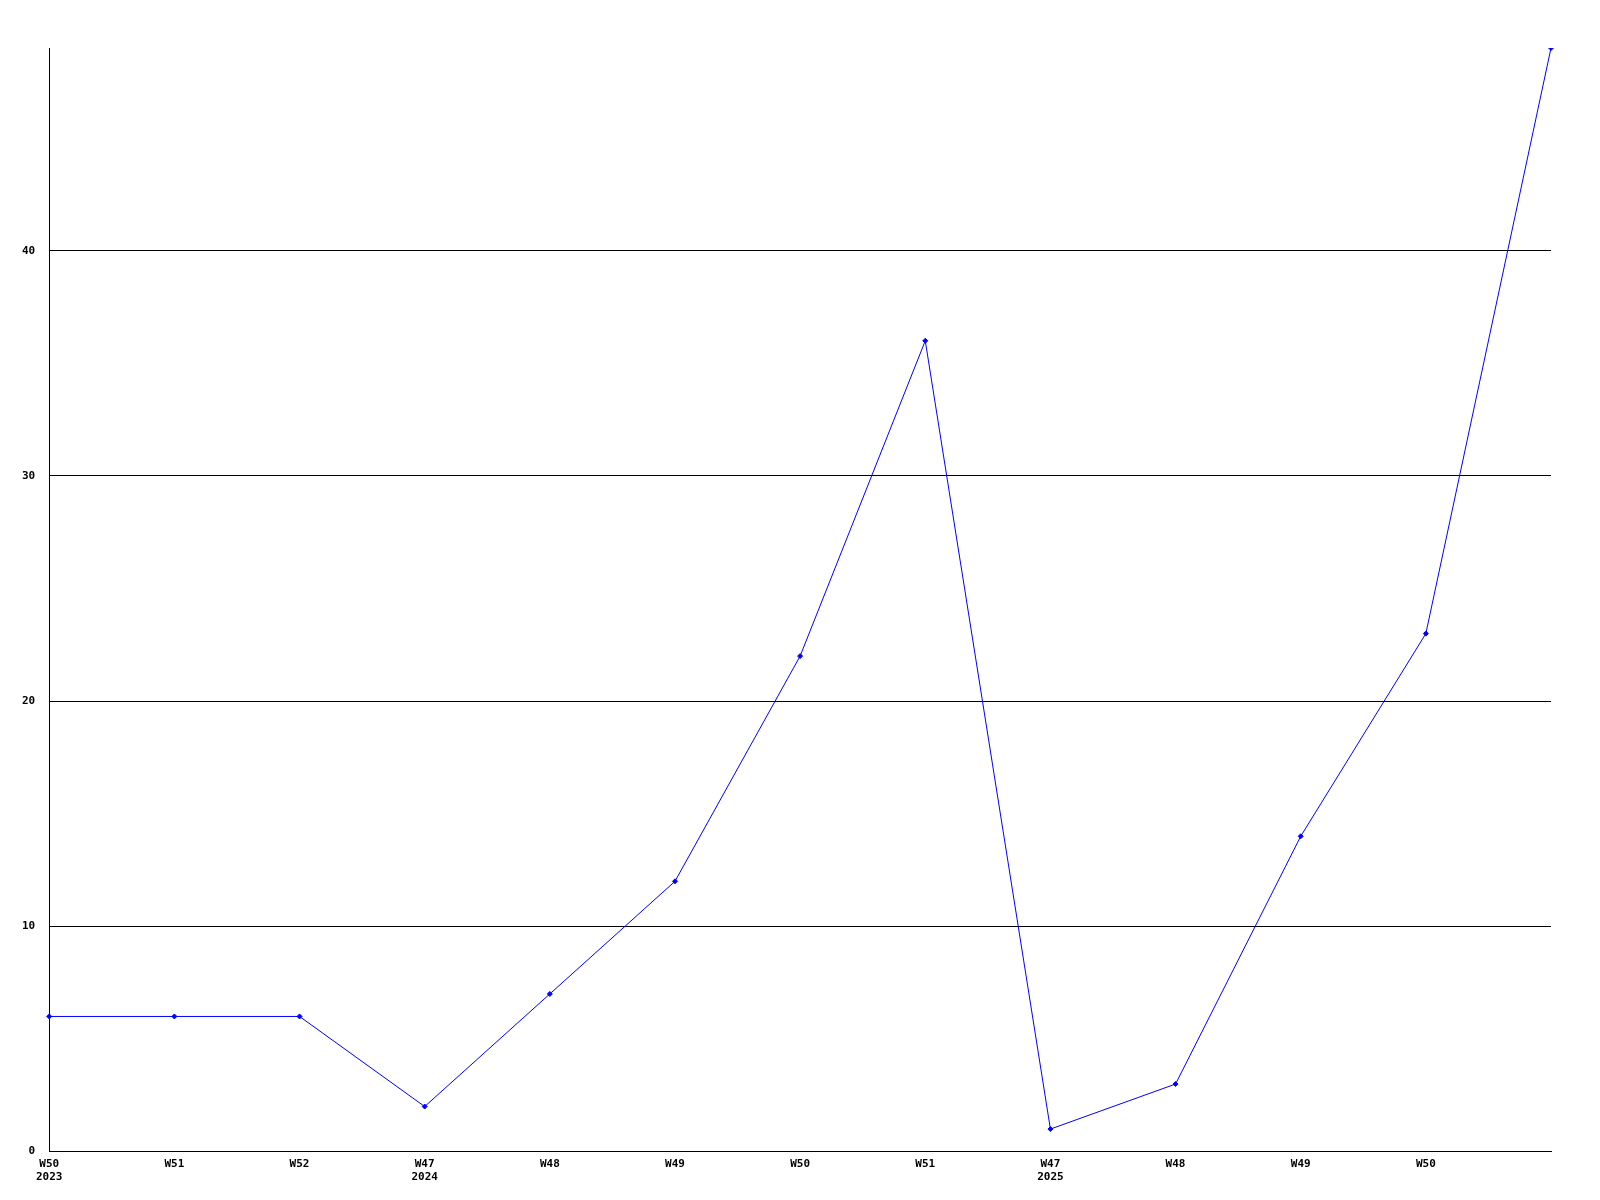 The width and height of the screenshot is (1600, 1200). What do you see at coordinates (32, 1151) in the screenshot?
I see `y-tick-label: 0` at bounding box center [32, 1151].